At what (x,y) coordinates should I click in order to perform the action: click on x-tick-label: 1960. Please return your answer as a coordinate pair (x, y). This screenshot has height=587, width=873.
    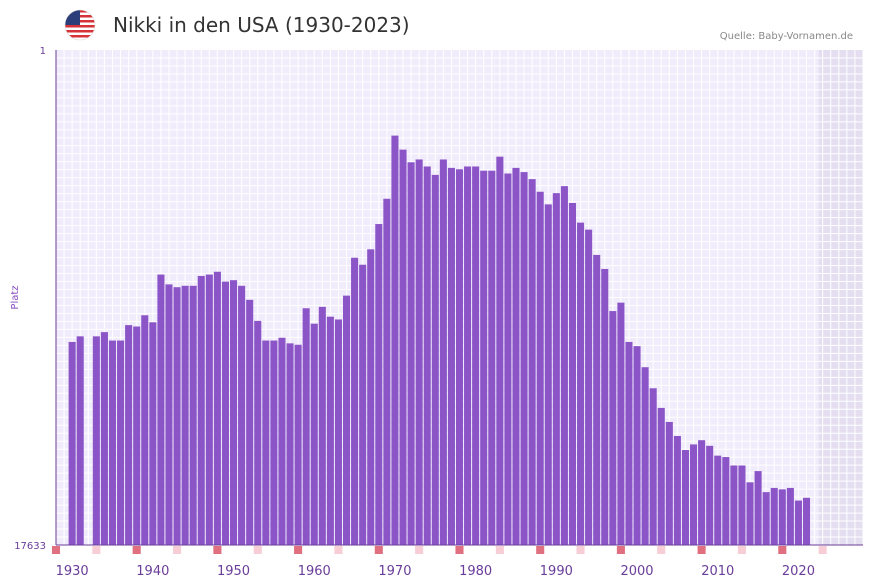
    Looking at the image, I should click on (314, 571).